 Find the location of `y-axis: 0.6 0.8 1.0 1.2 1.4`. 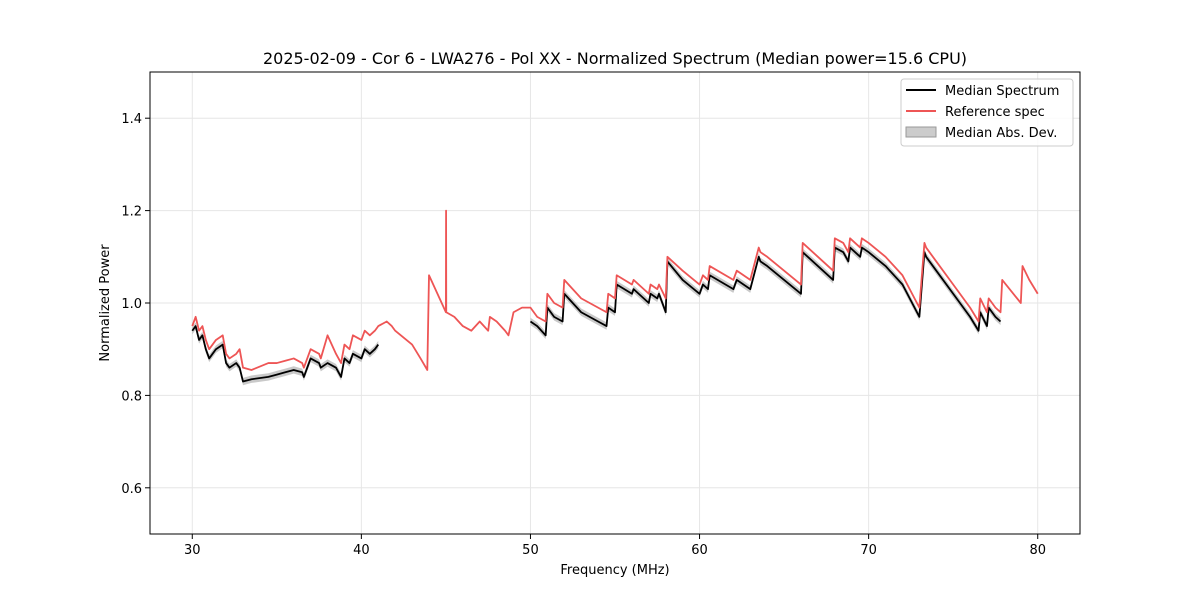

y-axis: 0.6 0.8 1.0 1.2 1.4 is located at coordinates (135, 304).